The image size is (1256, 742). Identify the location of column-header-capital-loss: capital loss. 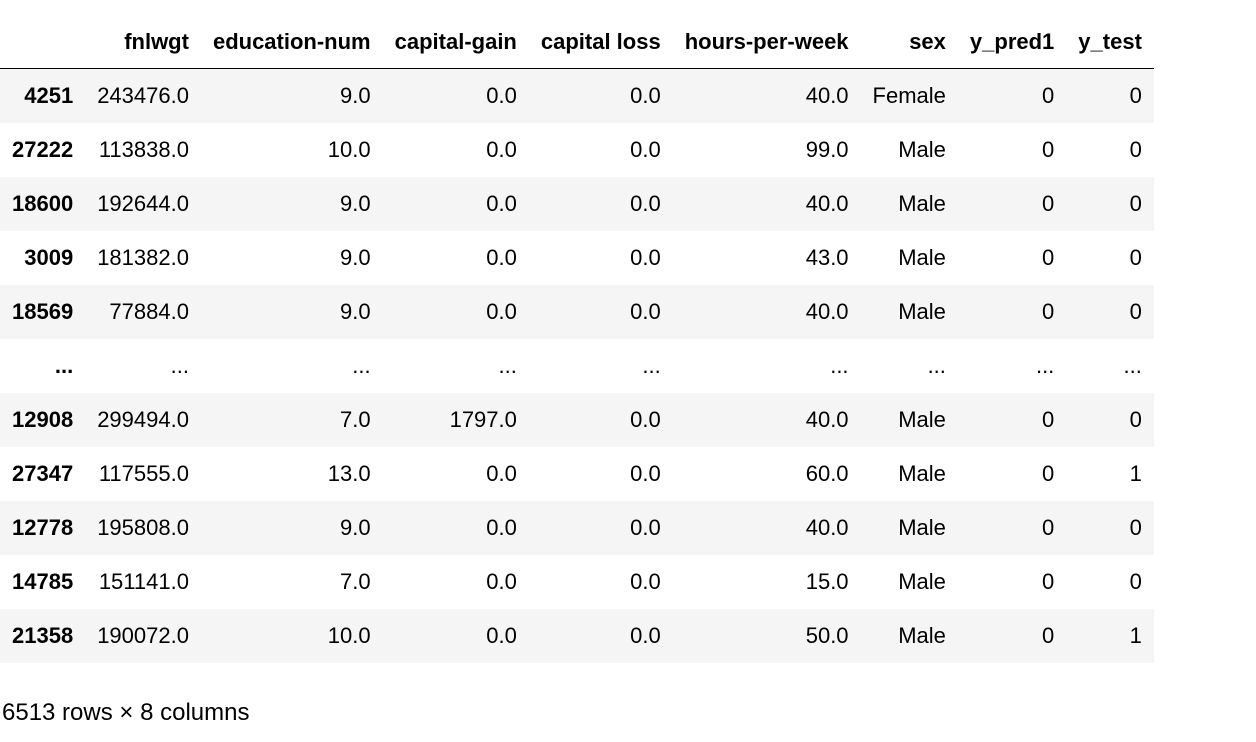
(600, 42).